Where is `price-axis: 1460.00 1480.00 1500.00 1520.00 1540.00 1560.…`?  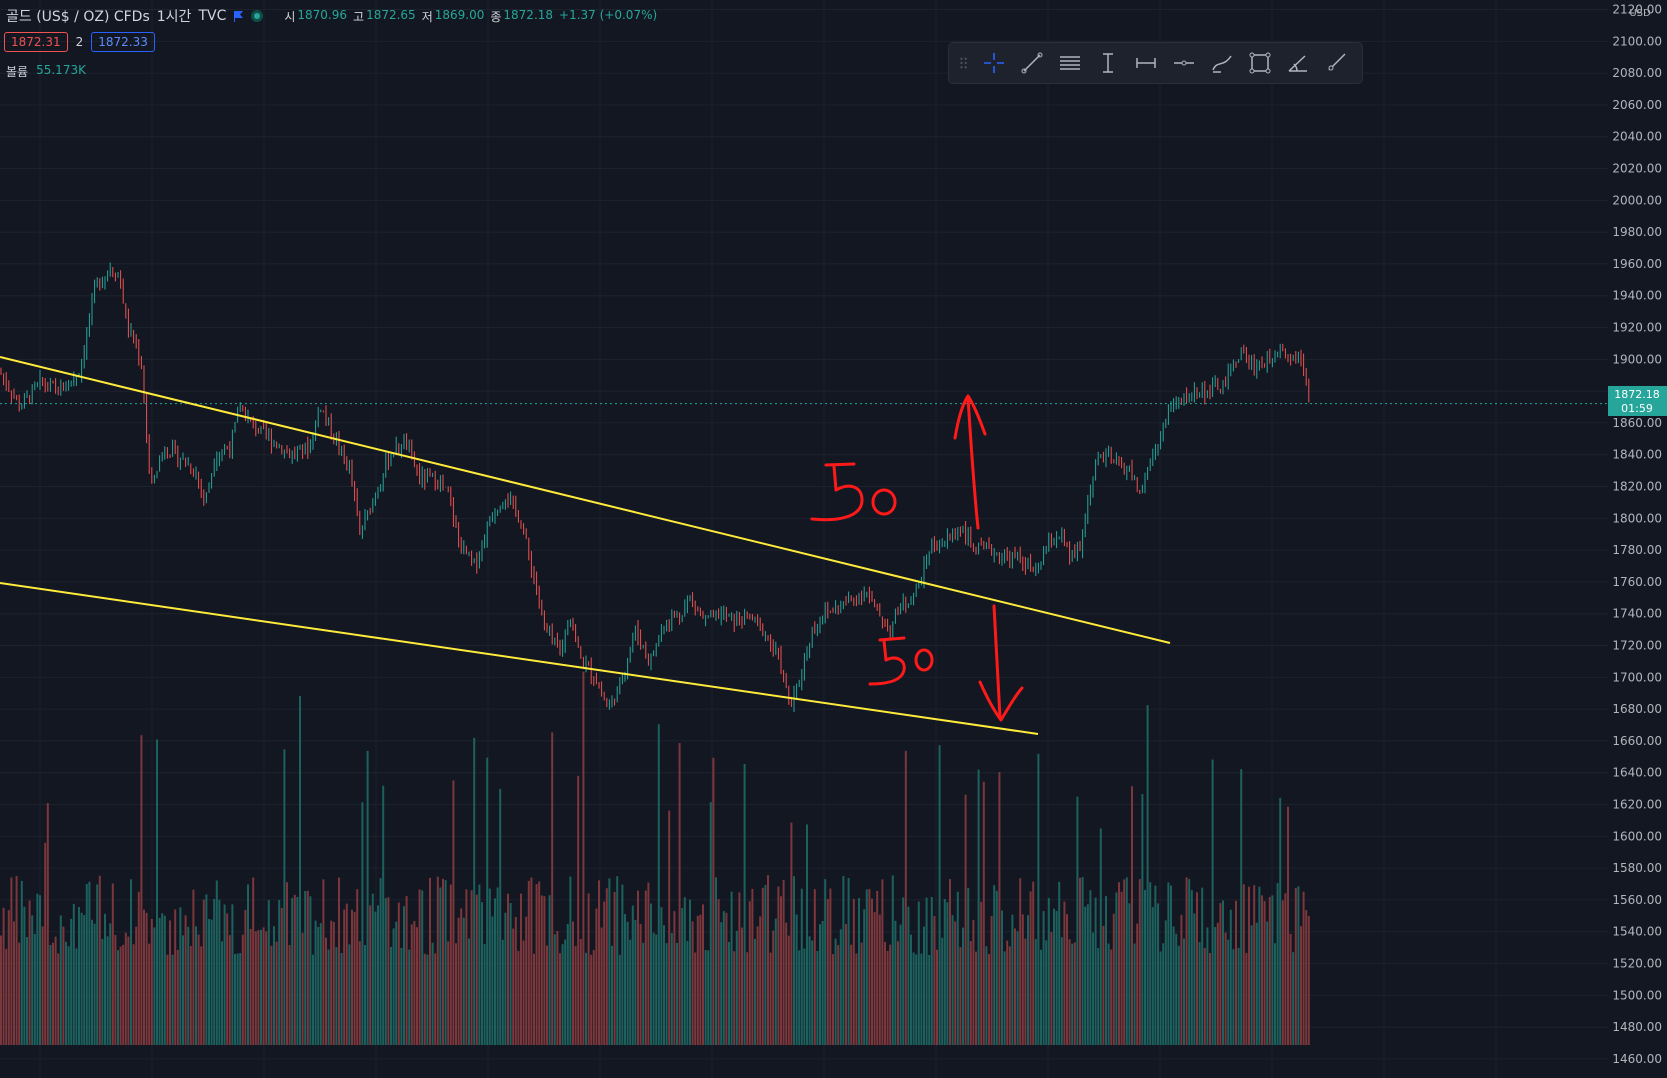 price-axis: 1460.00 1480.00 1500.00 1520.00 1540.00 1560.… is located at coordinates (1637, 534).